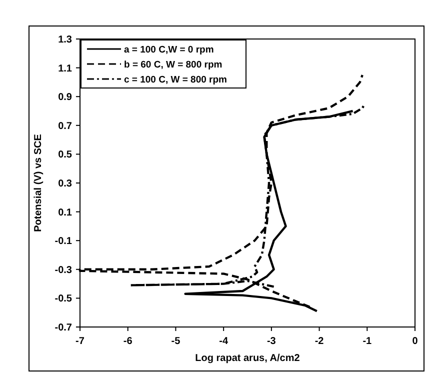  Describe the element at coordinates (128, 341) in the screenshot. I see `x-tick-label: -6` at that location.